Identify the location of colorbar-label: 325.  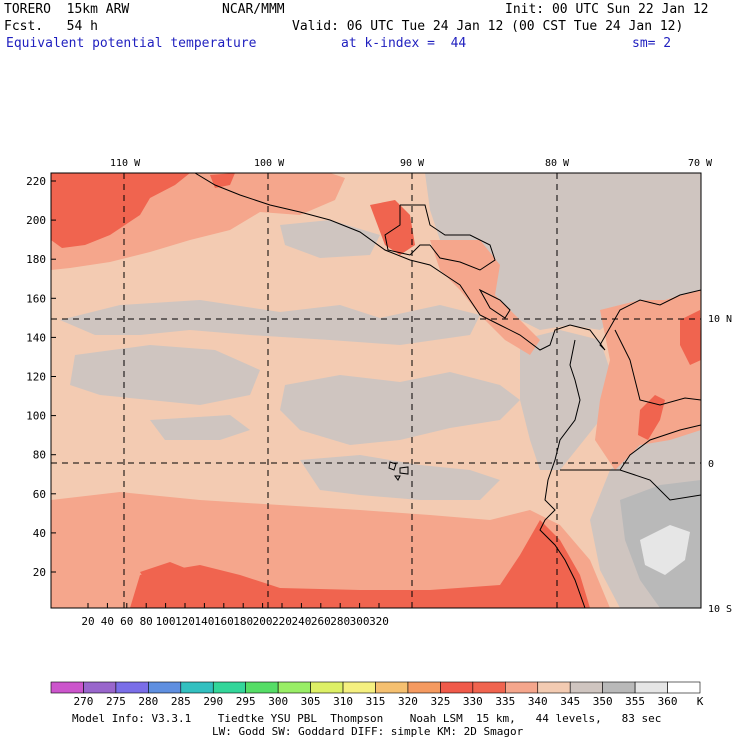
(440, 701).